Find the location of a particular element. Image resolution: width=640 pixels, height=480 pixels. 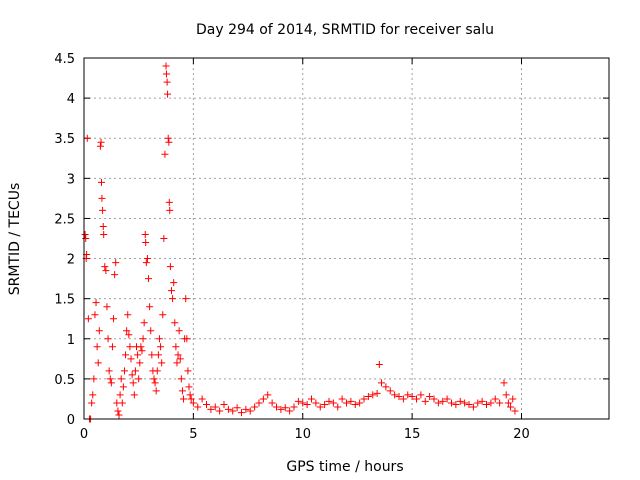

x-axis-label: GPS time / hours is located at coordinates (344, 467).